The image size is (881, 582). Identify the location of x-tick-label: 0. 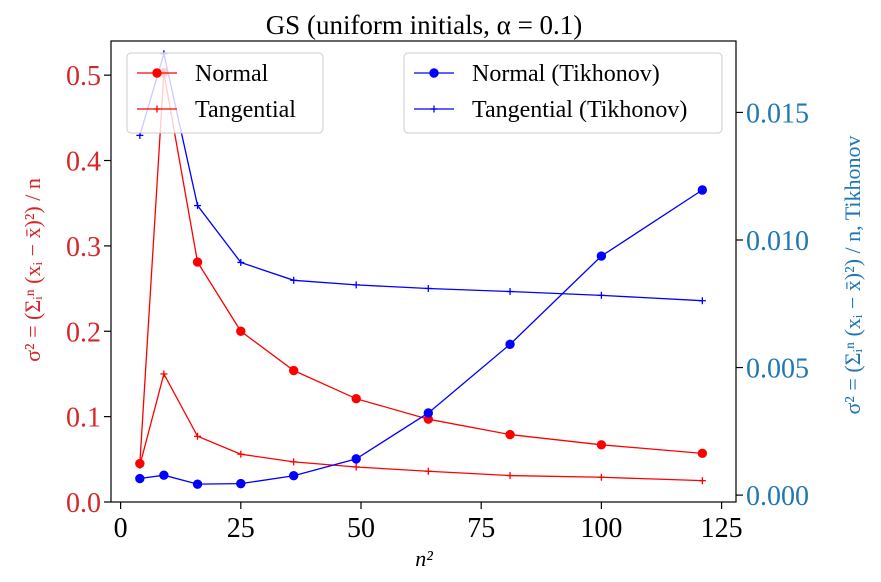
(121, 528).